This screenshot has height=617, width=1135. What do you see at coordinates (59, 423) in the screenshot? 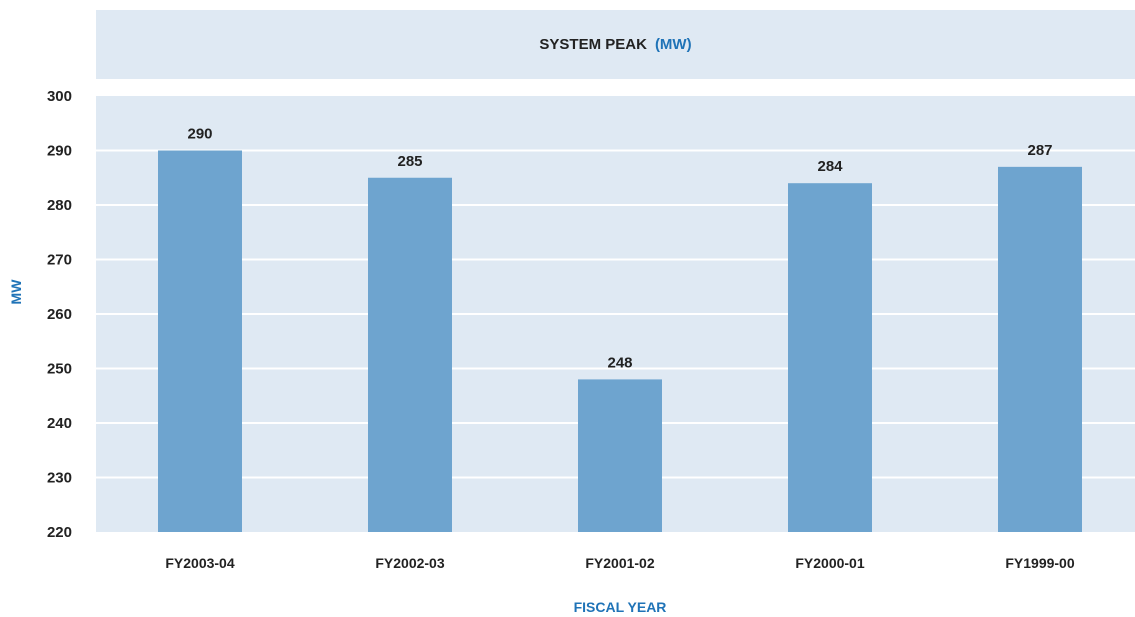
I see `y-tick-label: 240` at bounding box center [59, 423].